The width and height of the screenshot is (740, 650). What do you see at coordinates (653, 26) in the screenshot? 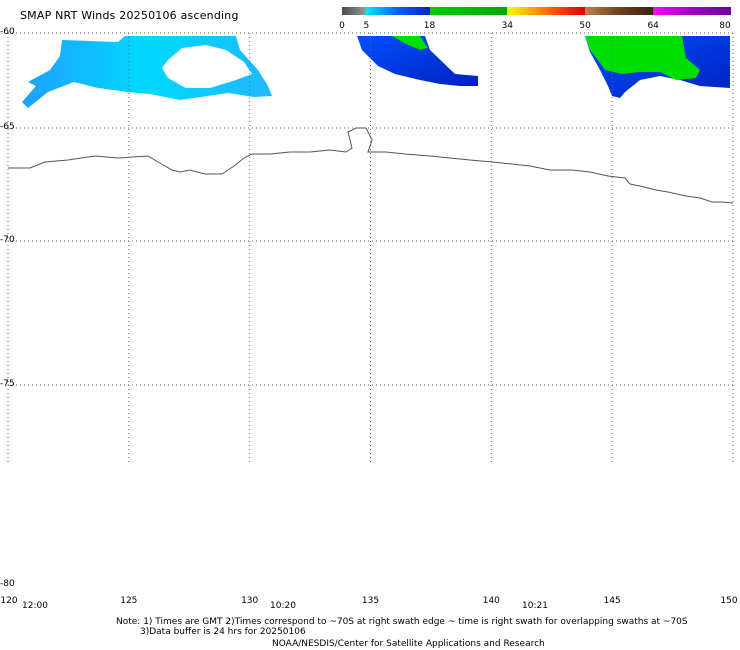
I see `colorbar-label: 64` at bounding box center [653, 26].